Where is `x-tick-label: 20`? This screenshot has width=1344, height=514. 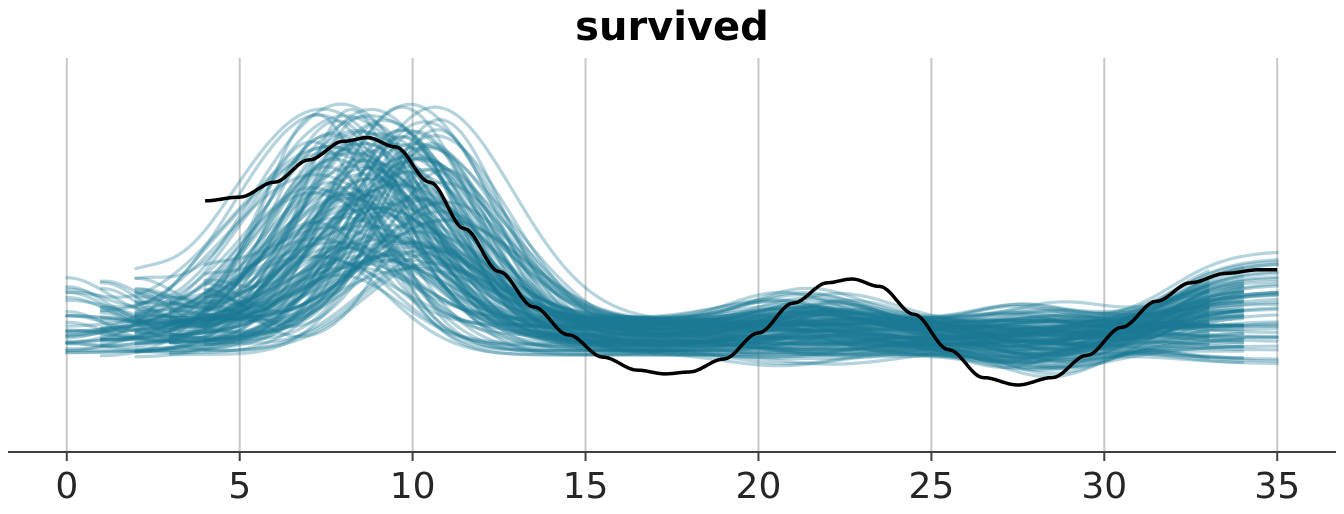
x-tick-label: 20 is located at coordinates (759, 486).